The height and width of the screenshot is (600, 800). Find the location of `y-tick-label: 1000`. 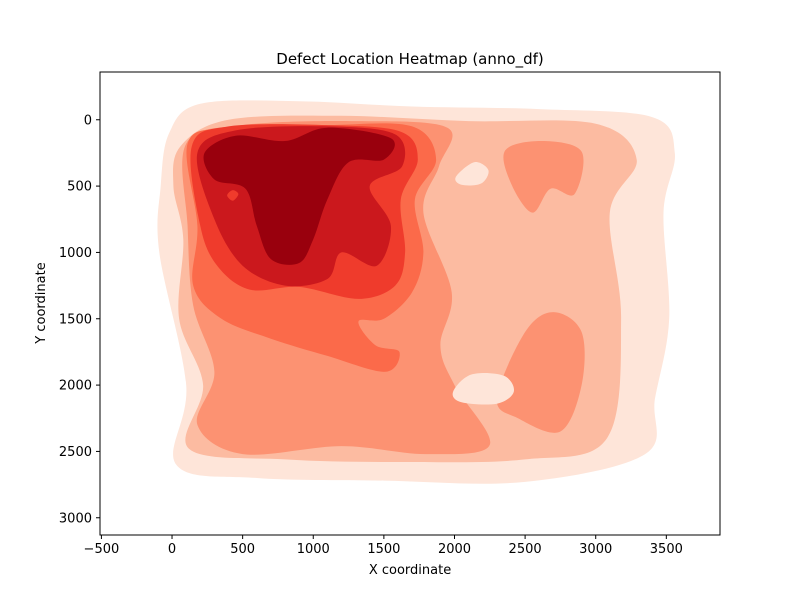

y-tick-label: 1000 is located at coordinates (75, 253).